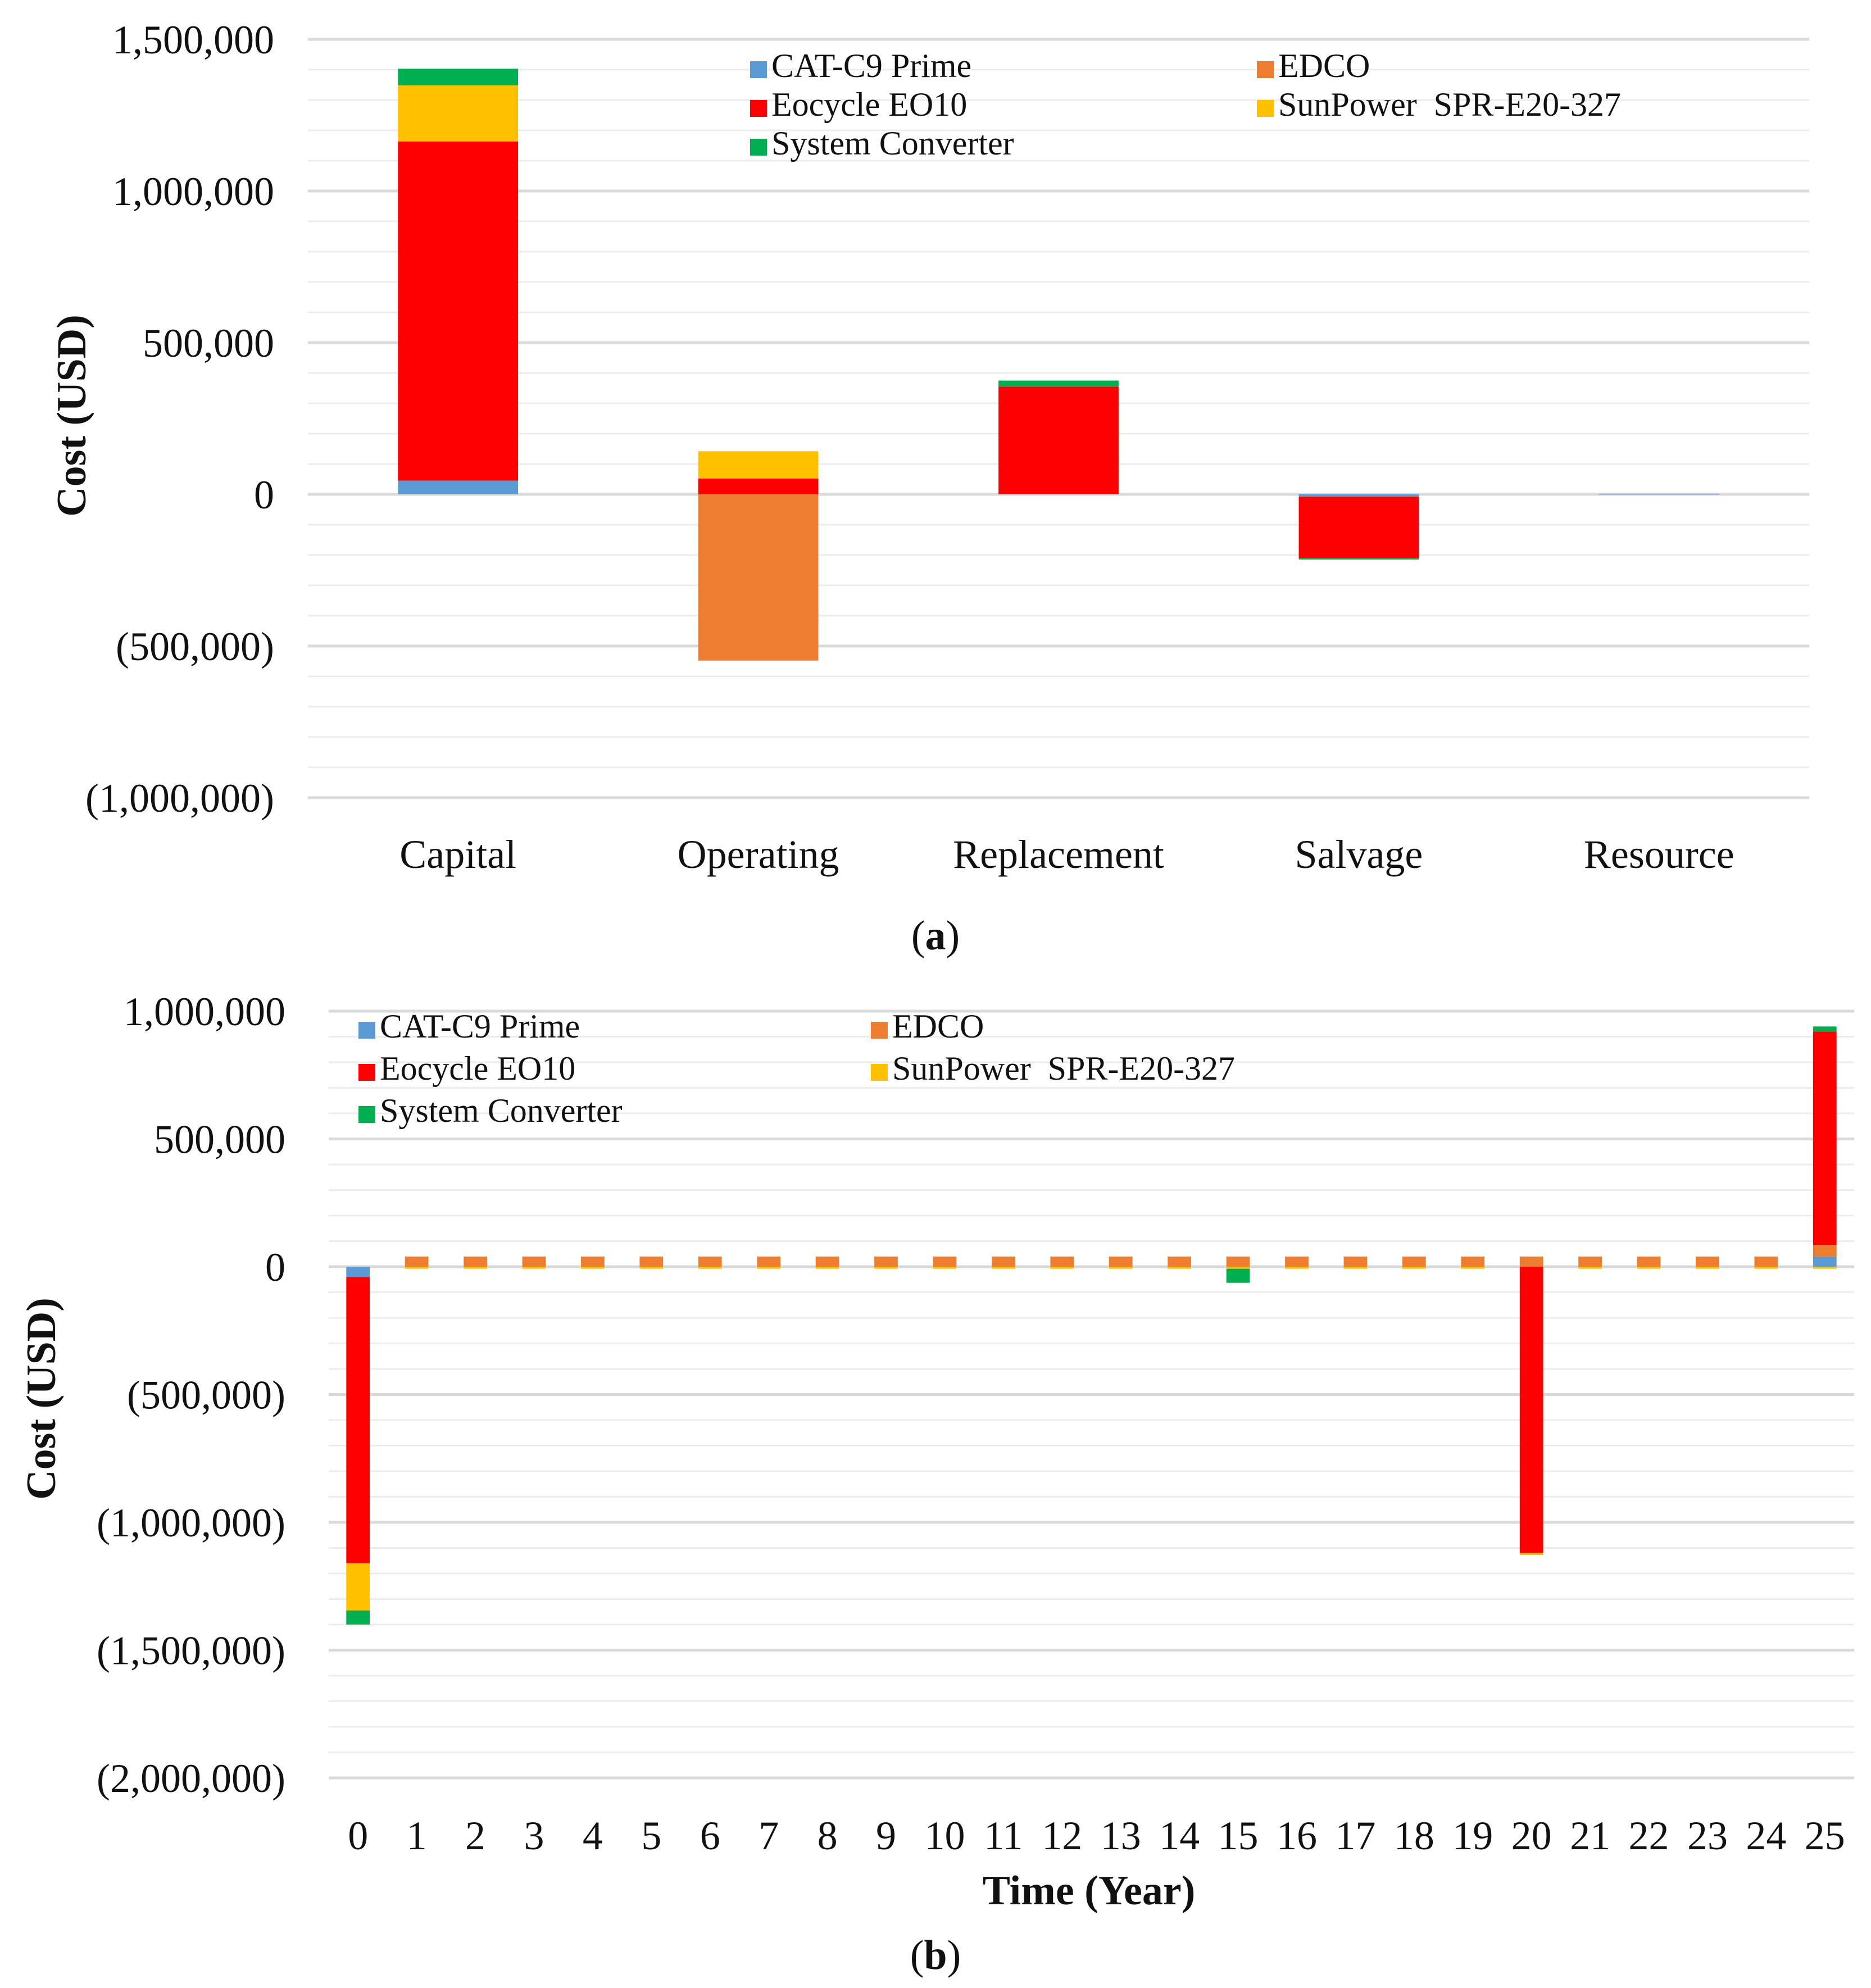 This screenshot has width=1871, height=1988. Describe the element at coordinates (769, 1262) in the screenshot. I see `bar-7-edco` at that location.